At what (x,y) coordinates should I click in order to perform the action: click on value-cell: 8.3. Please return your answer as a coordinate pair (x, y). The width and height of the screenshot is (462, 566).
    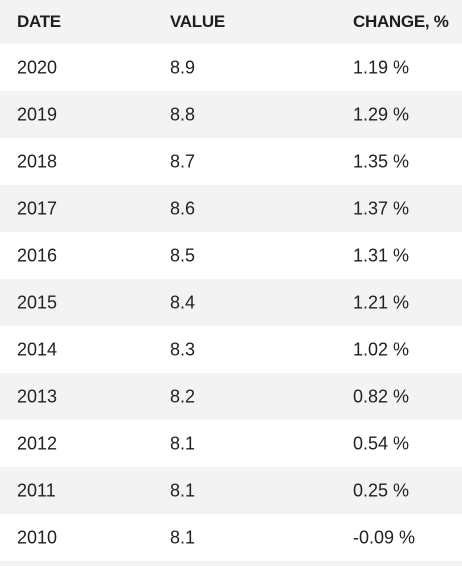
    Looking at the image, I should click on (183, 349).